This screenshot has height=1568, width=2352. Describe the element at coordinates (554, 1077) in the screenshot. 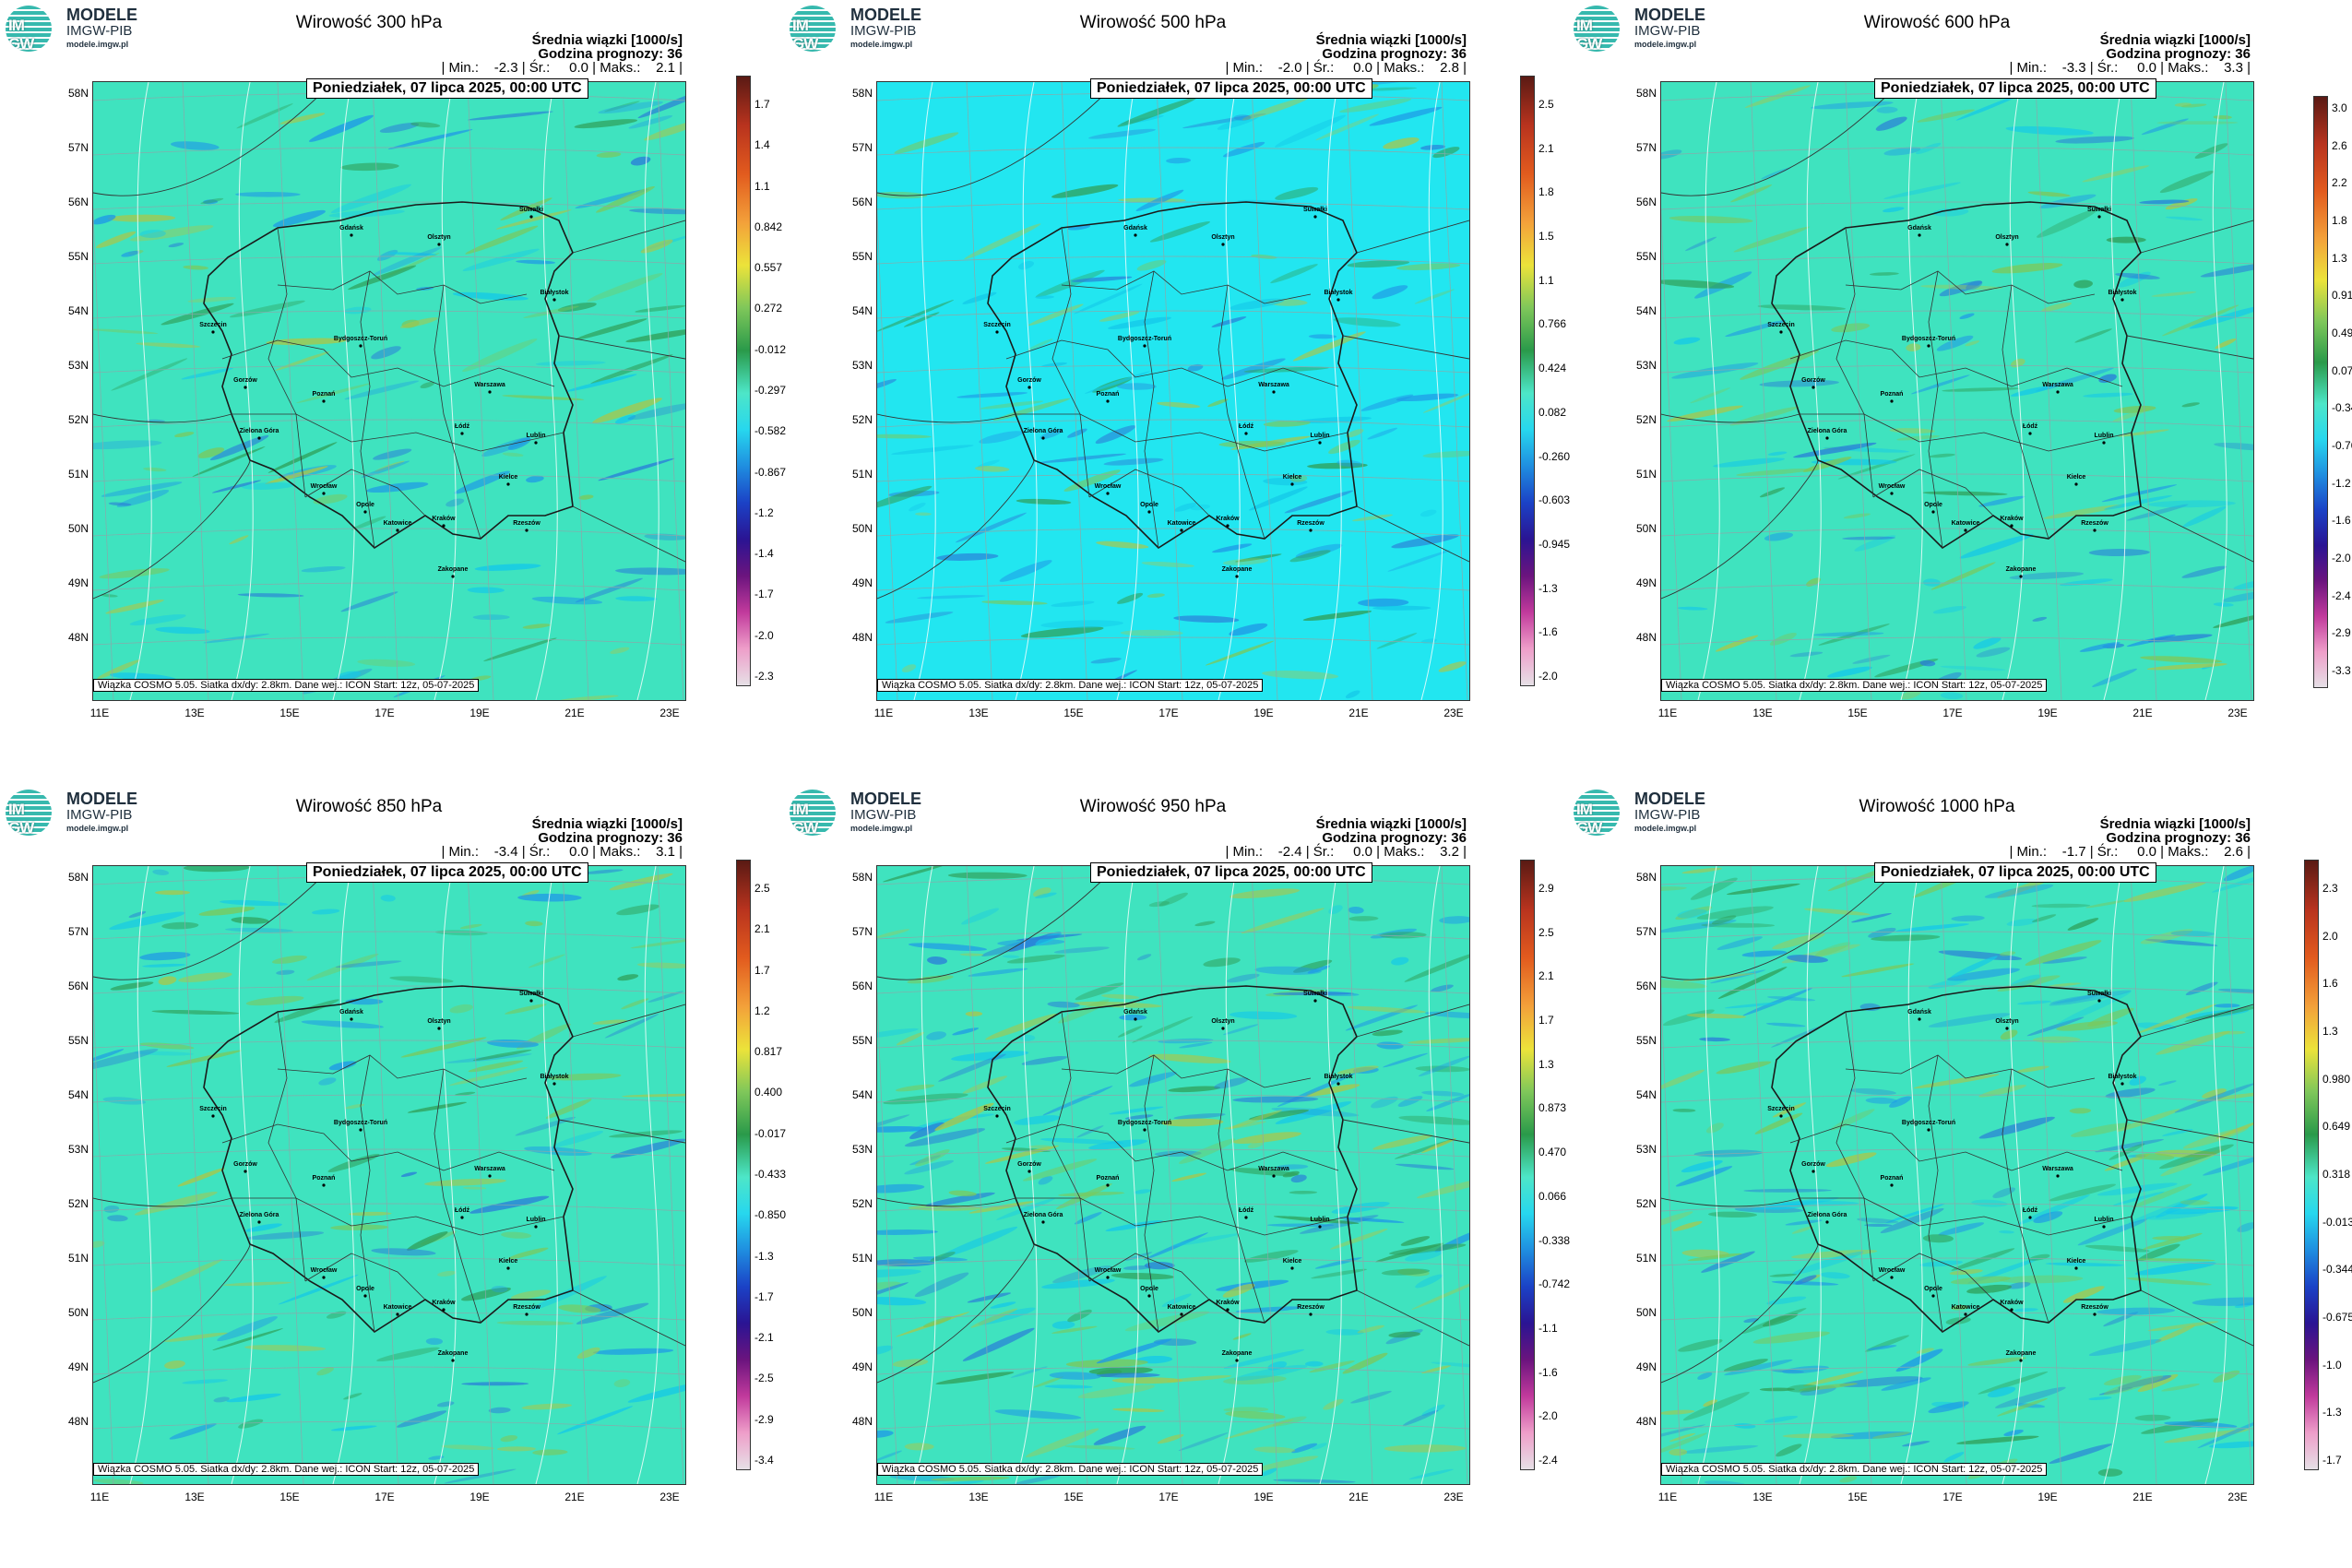

I see `city-label: Białystok` at that location.